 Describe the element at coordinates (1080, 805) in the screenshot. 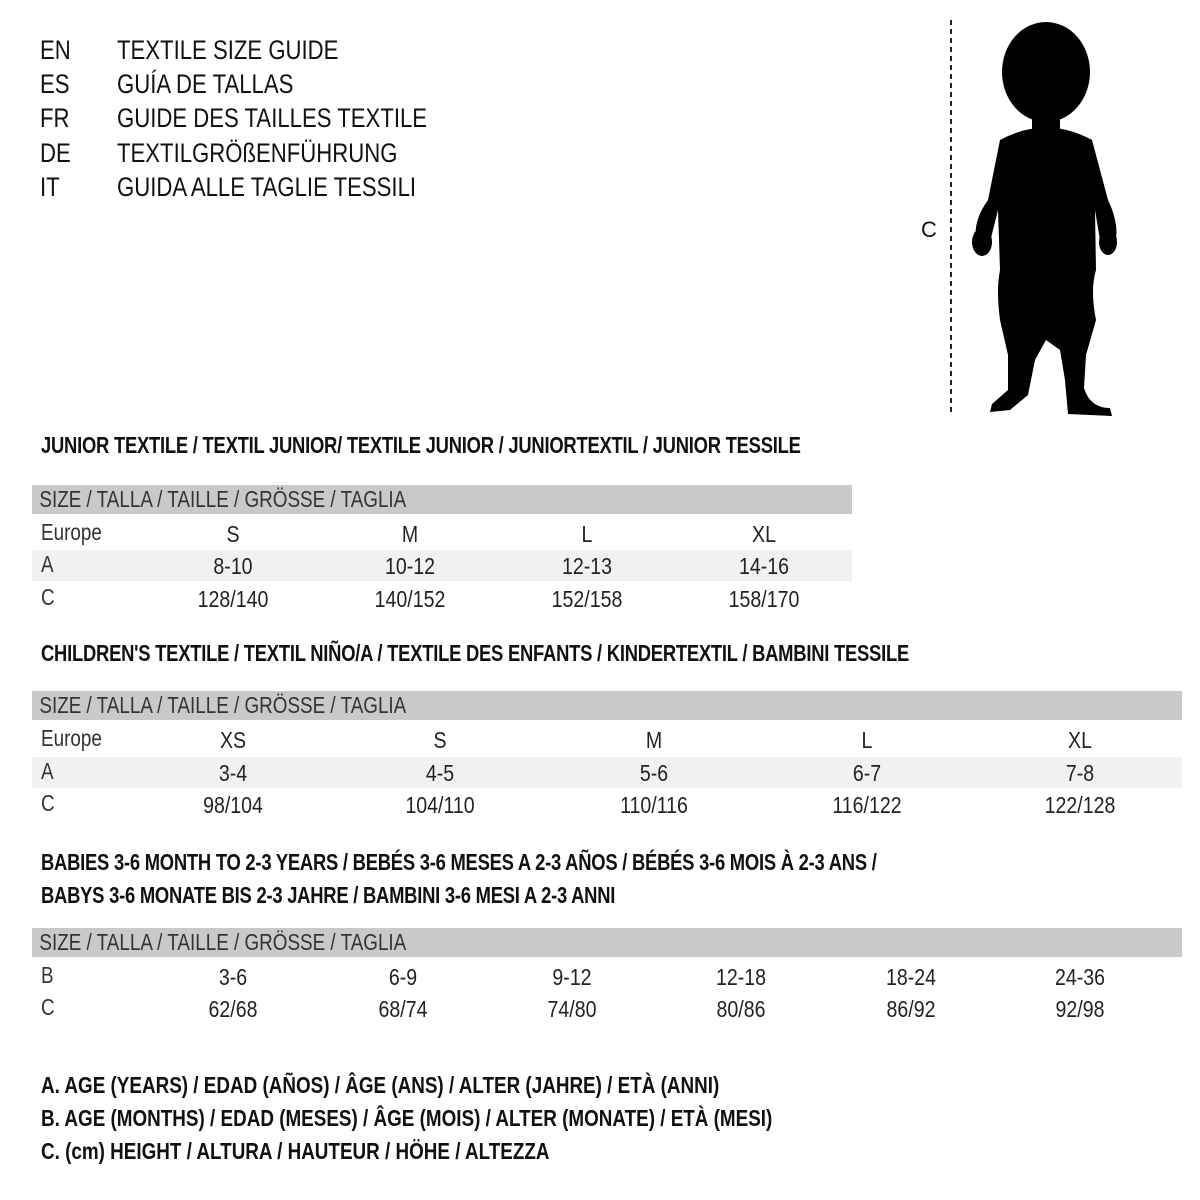

I see `table-cell: 122/128` at that location.